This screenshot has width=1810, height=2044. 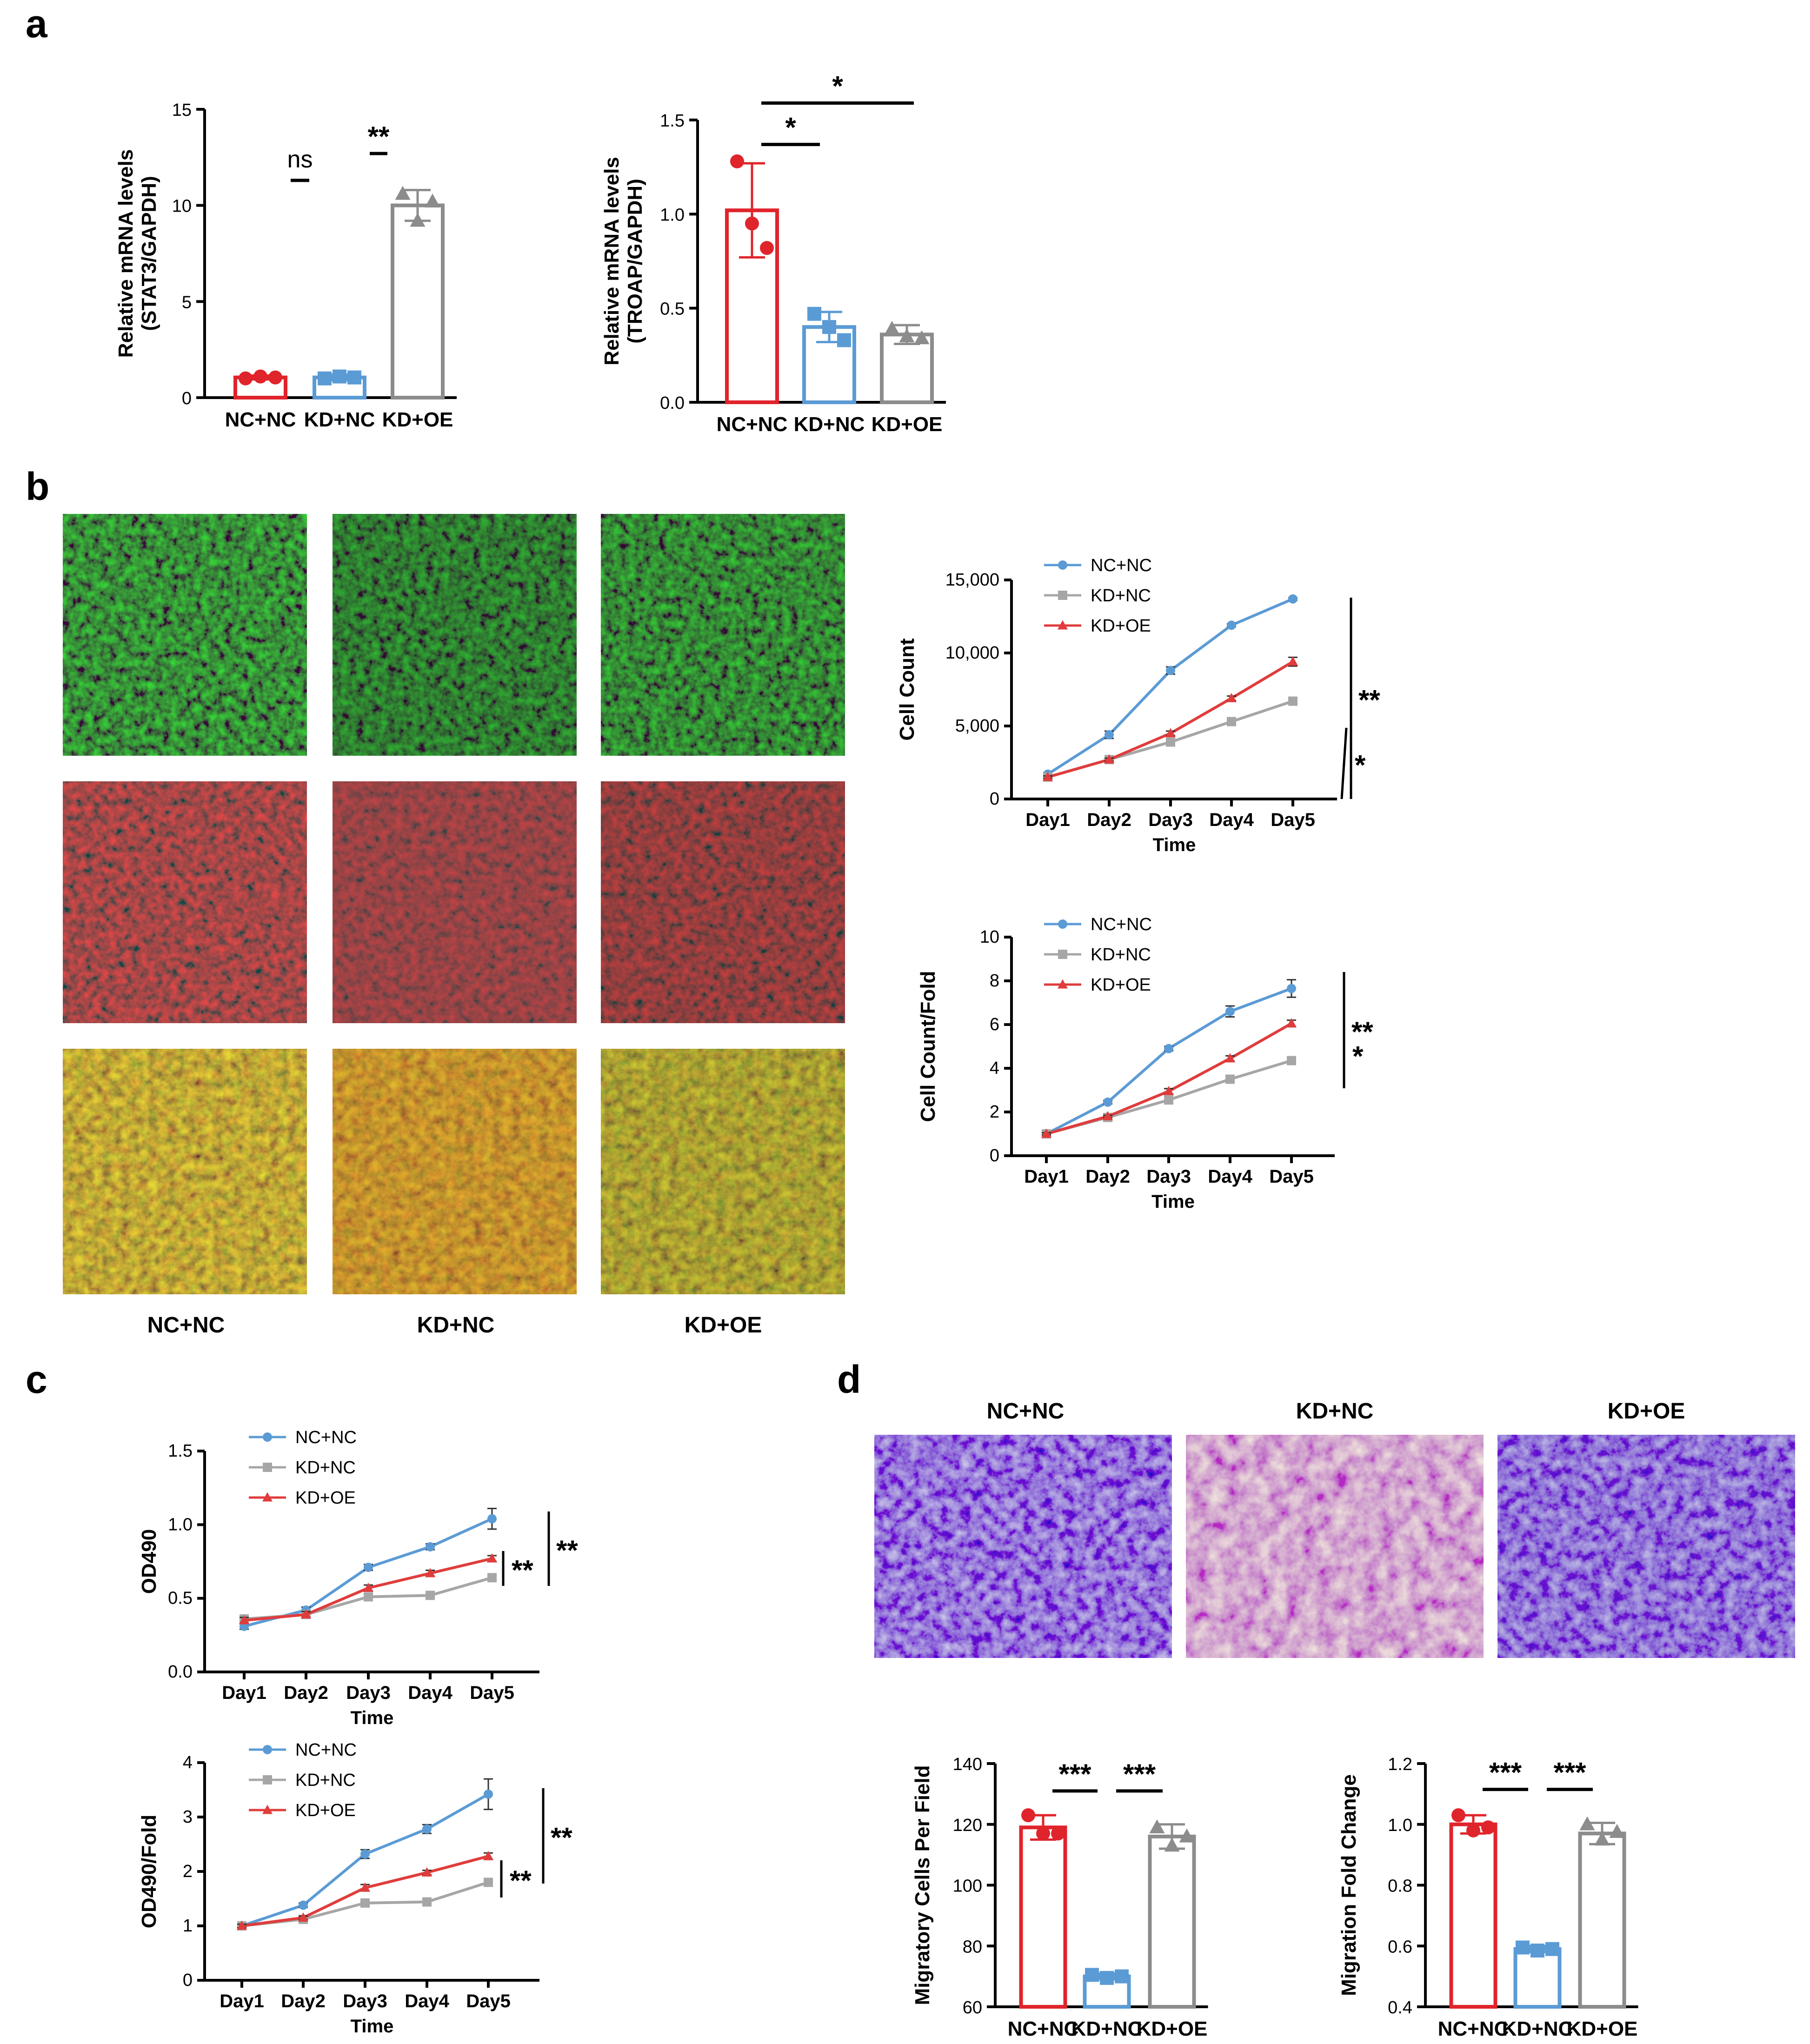 I want to click on panel-label-b: b, so click(x=37, y=487).